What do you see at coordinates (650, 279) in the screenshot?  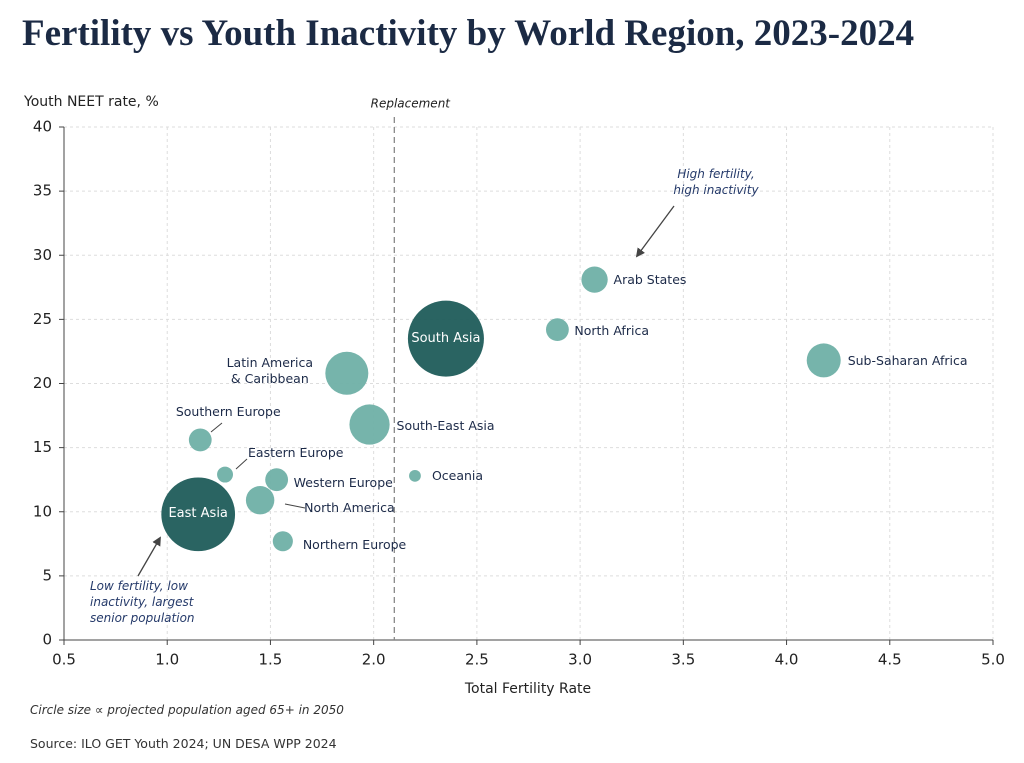 I see `bubble-label: Arab States` at bounding box center [650, 279].